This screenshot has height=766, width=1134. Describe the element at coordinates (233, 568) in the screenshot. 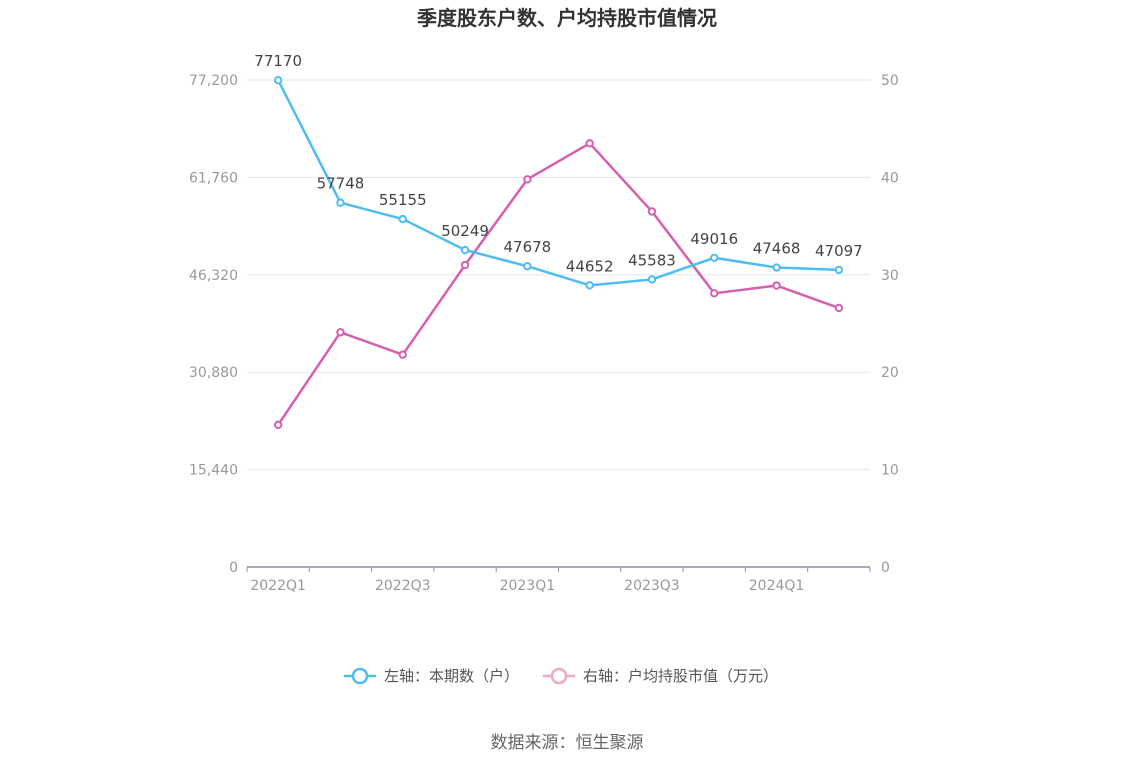

I see `y-left-tick-label: 0` at that location.